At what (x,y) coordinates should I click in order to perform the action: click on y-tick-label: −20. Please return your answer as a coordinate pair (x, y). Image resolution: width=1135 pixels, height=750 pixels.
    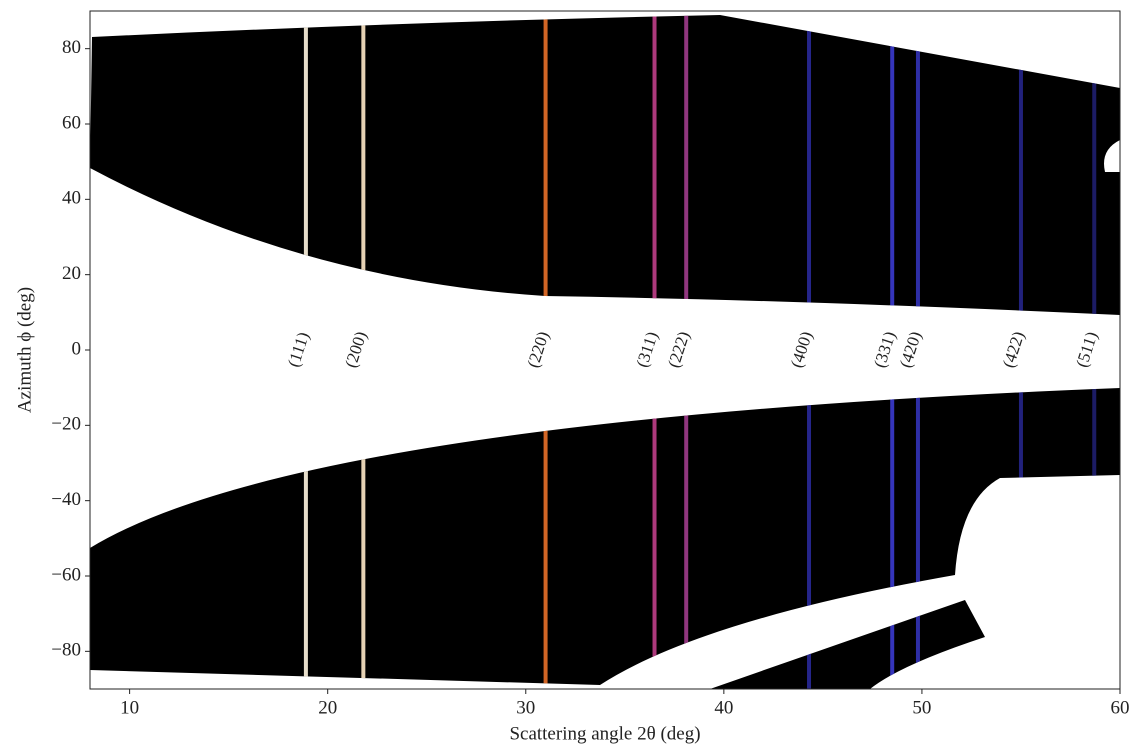
    Looking at the image, I should click on (66, 424).